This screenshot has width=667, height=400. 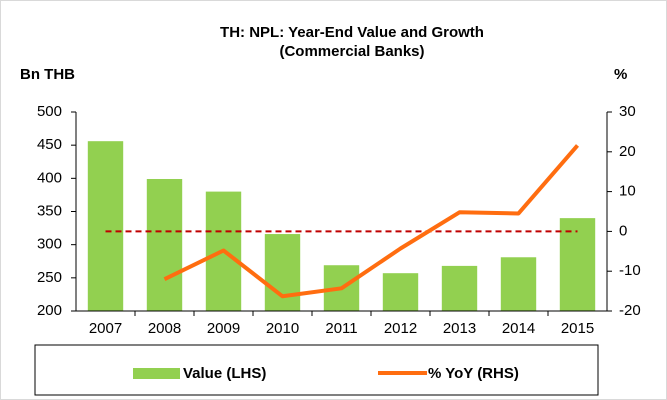 What do you see at coordinates (224, 373) in the screenshot?
I see `legend-label: Value (LHS)` at bounding box center [224, 373].